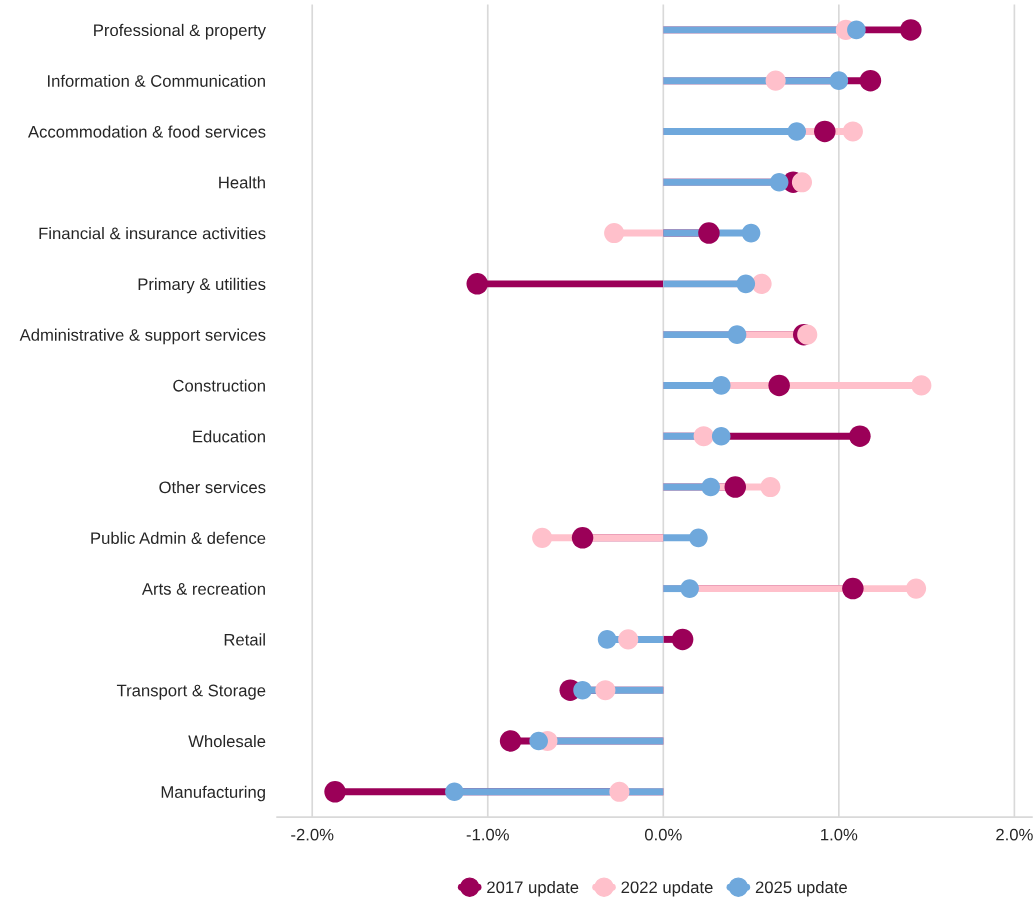 The image size is (1034, 898). Describe the element at coordinates (213, 793) in the screenshot. I see `y-tick-label: Manufacturing` at that location.